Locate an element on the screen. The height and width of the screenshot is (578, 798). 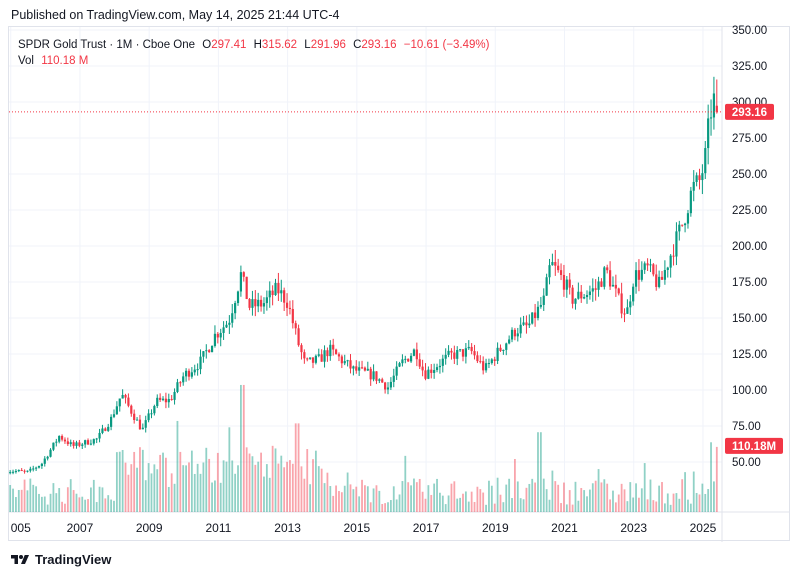
x-tick-label: 2009 is located at coordinates (149, 528).